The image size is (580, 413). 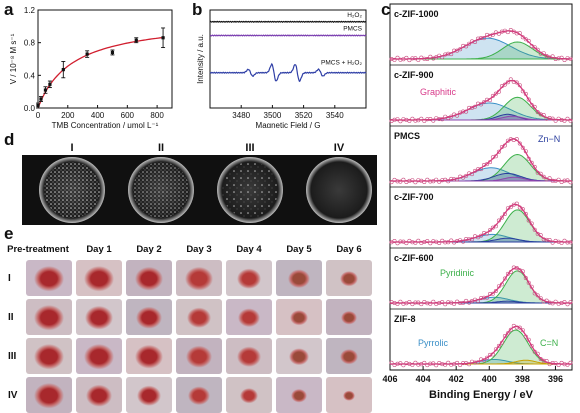 I want to click on sample-label: c-ZIF-900, so click(x=414, y=75).